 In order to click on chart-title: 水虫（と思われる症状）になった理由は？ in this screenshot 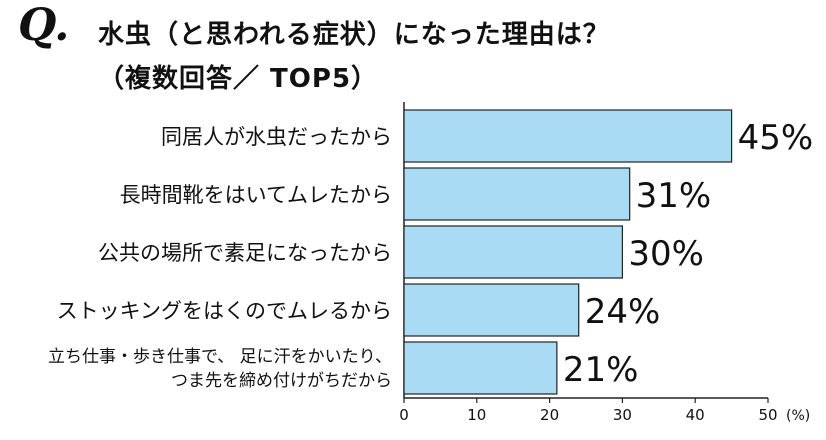, I will do `click(354, 35)`.